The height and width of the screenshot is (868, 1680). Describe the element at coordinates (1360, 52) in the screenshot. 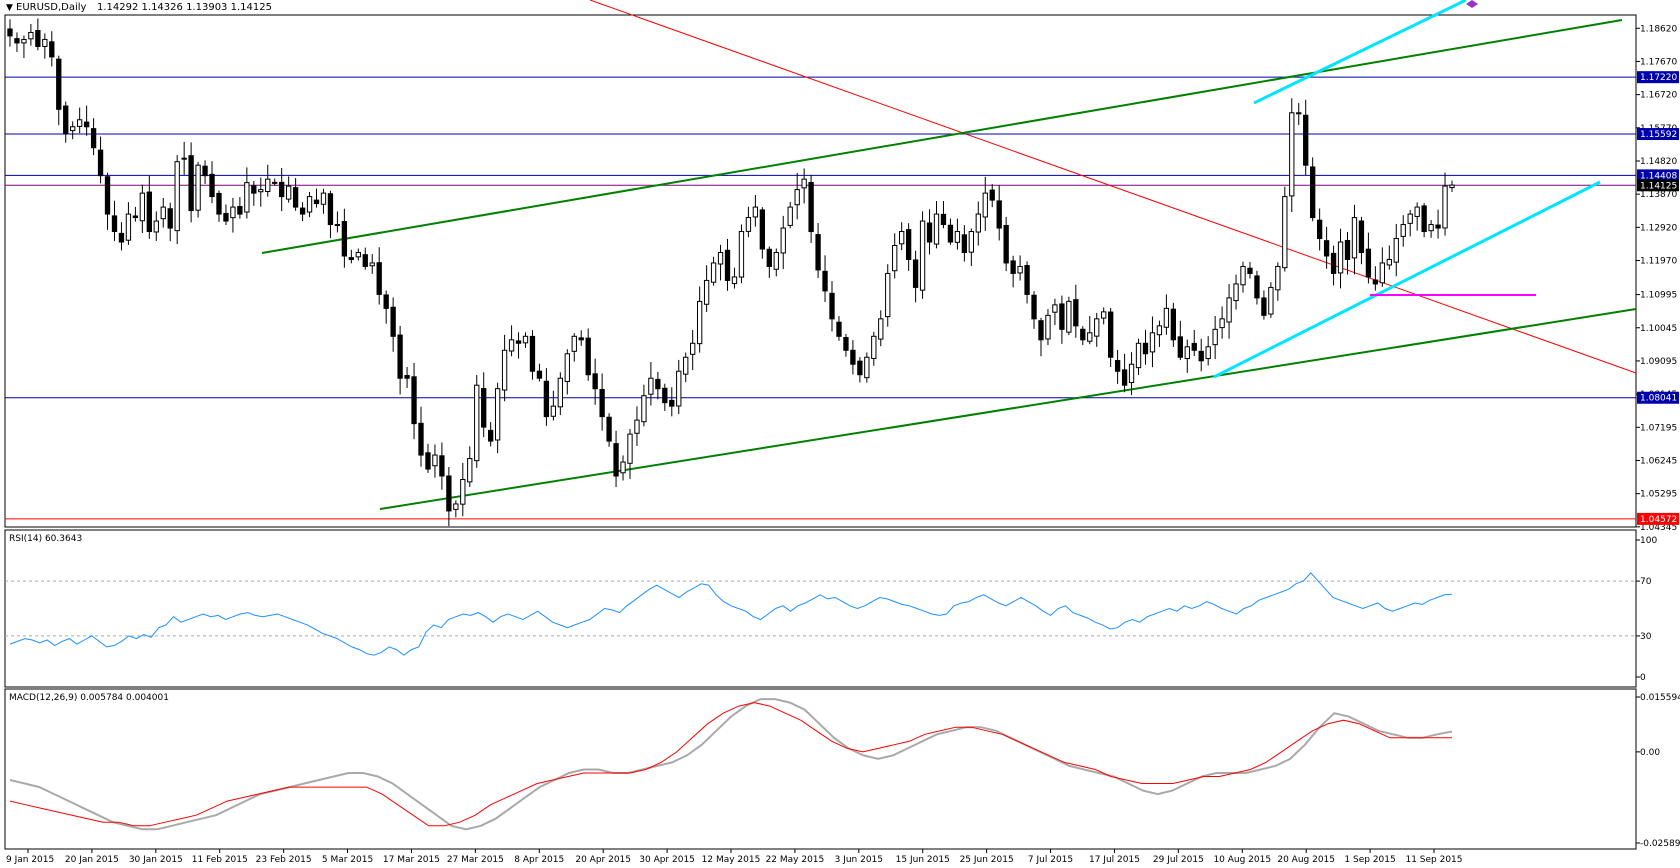

I see `cyan-upper-line` at that location.